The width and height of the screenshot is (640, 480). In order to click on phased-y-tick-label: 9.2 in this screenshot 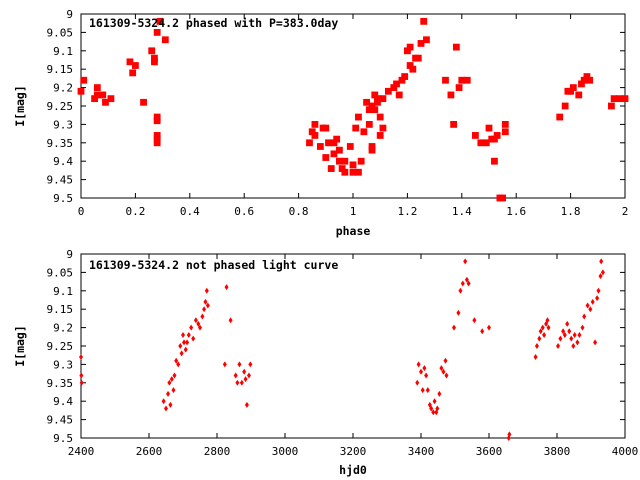, I will do `click(63, 88)`.